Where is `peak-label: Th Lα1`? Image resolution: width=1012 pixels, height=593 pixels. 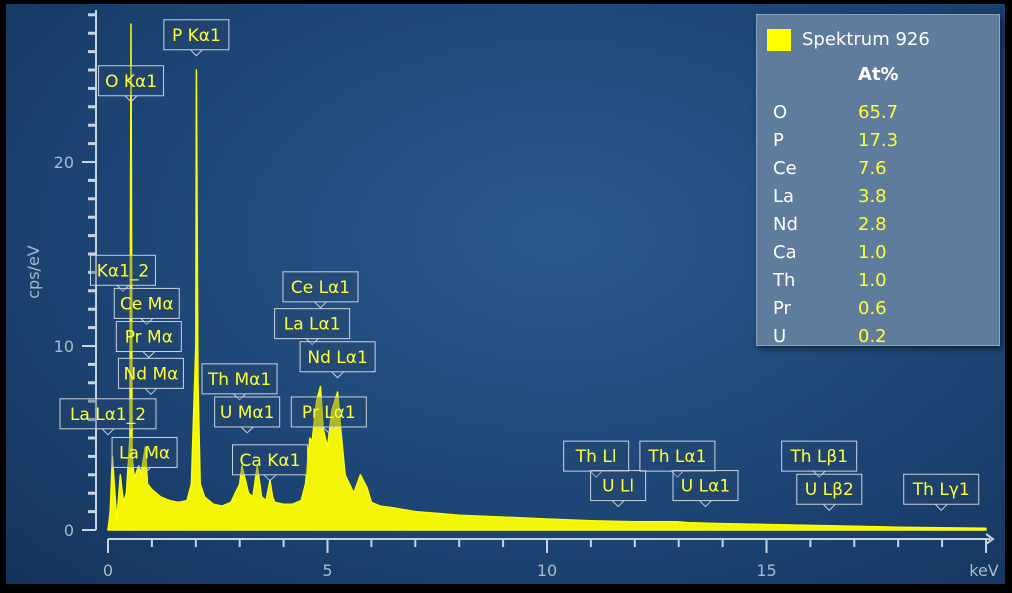 peak-label: Th Lα1 is located at coordinates (677, 459).